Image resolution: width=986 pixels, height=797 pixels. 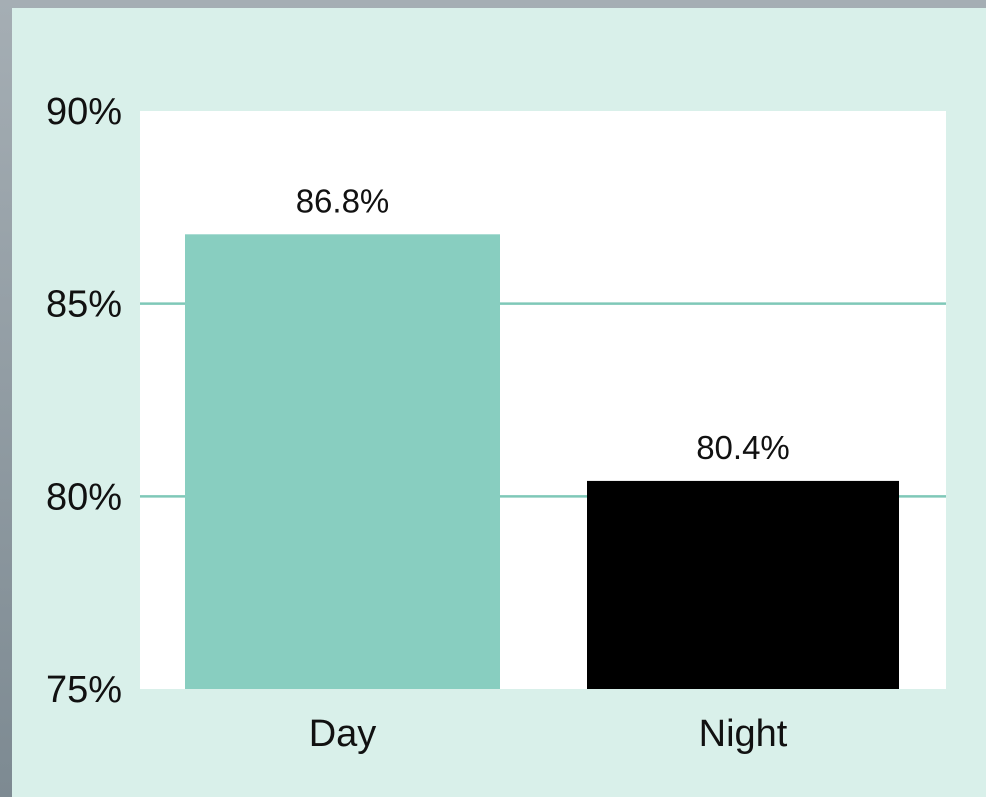 What do you see at coordinates (84, 305) in the screenshot?
I see `y-tick-label: 85%` at bounding box center [84, 305].